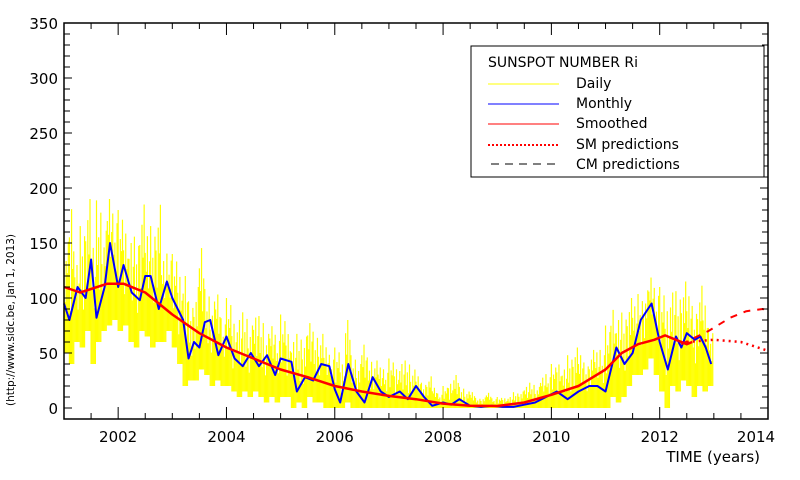  I want to click on x-tick-label: 2012, so click(660, 437).